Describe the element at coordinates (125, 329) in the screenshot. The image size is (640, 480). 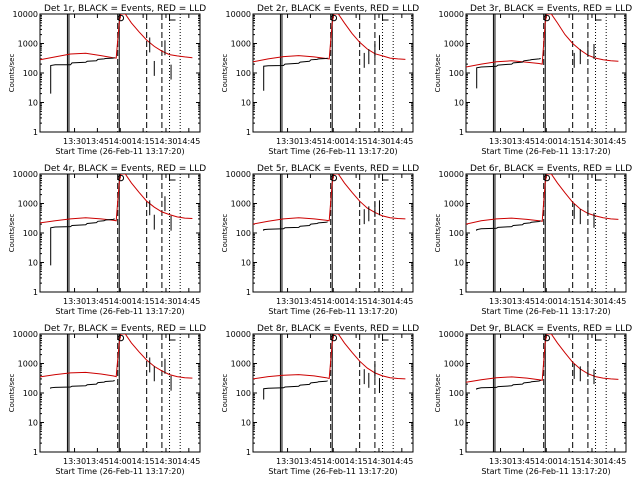
I see `panel-title: Det 7r, BLACK = Events, RED = LLD` at that location.